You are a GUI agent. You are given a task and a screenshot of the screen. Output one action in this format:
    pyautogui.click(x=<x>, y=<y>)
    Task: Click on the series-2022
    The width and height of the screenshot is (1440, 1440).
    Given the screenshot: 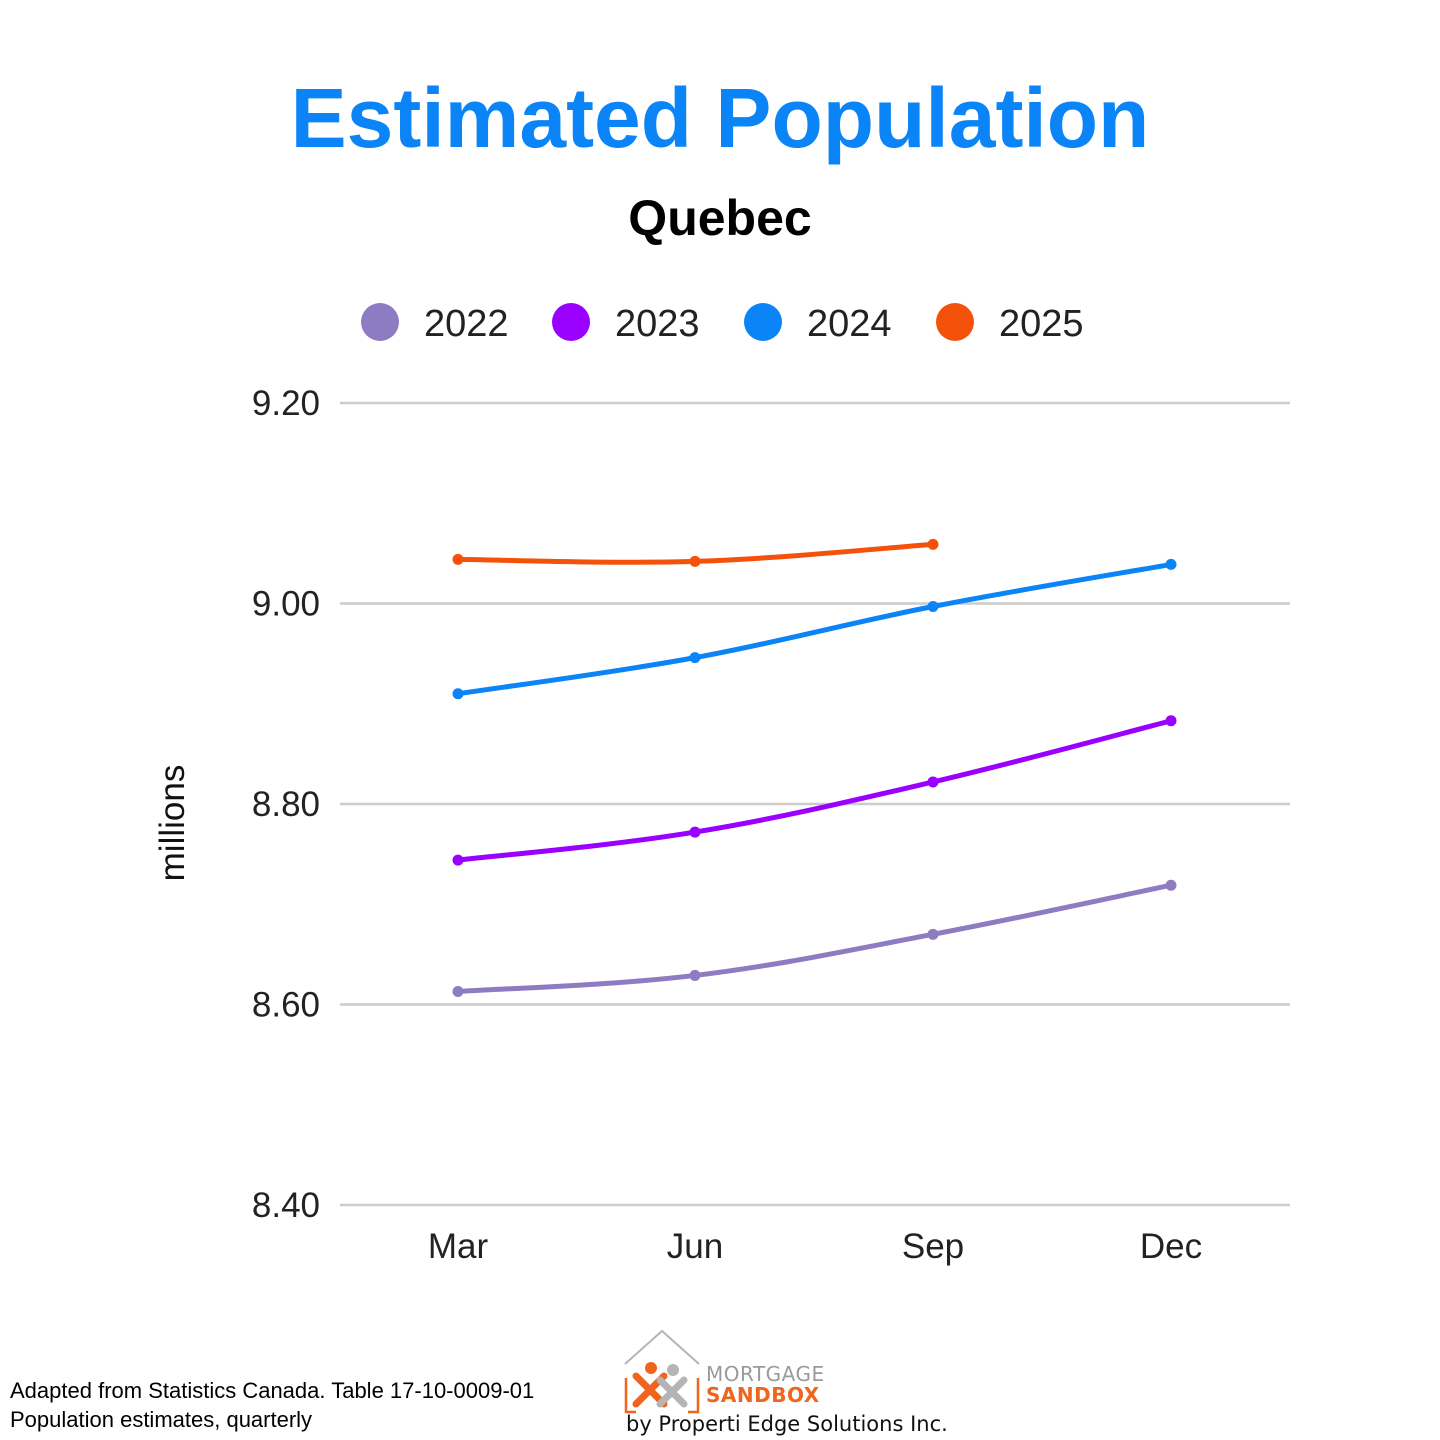 What is the action you would take?
    pyautogui.click(x=814, y=938)
    